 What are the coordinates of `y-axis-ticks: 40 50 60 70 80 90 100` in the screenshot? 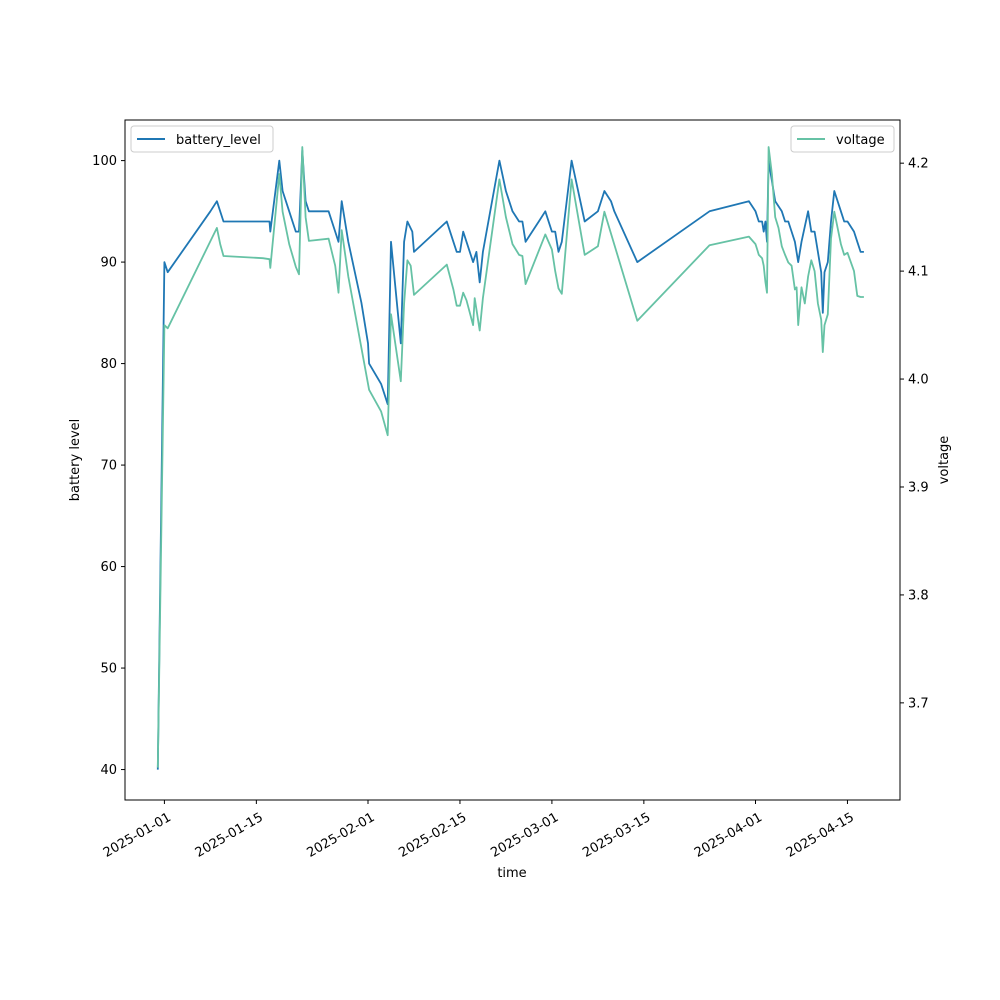 It's located at (108, 466).